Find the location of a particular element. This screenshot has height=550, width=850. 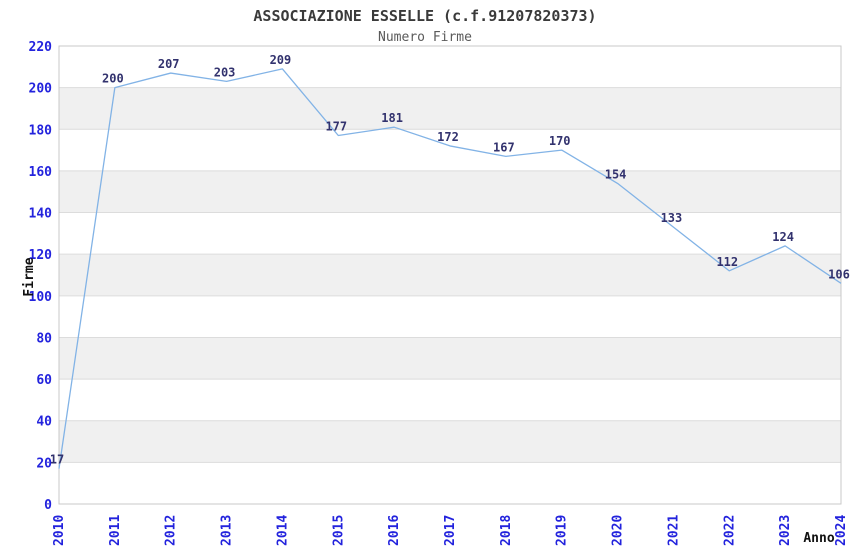

value-label: 167 is located at coordinates (504, 147).